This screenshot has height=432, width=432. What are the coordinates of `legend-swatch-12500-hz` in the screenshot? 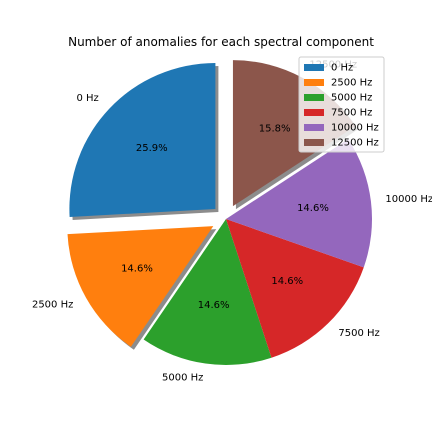 It's located at (314, 142).